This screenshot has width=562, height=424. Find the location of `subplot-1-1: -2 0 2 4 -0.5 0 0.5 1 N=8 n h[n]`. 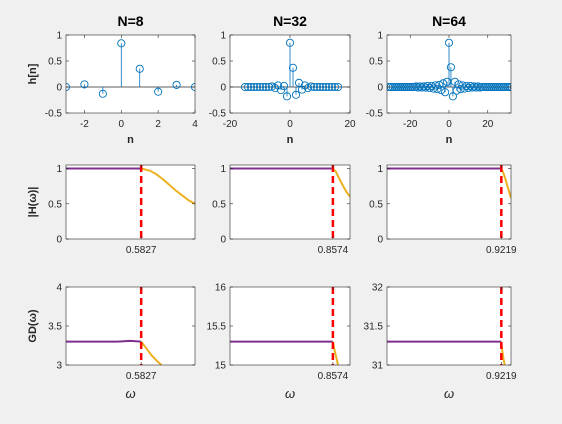

subplot-1-1: -2 0 2 4 -0.5 0 0.5 1 N=8 n h[n] is located at coordinates (112, 79).